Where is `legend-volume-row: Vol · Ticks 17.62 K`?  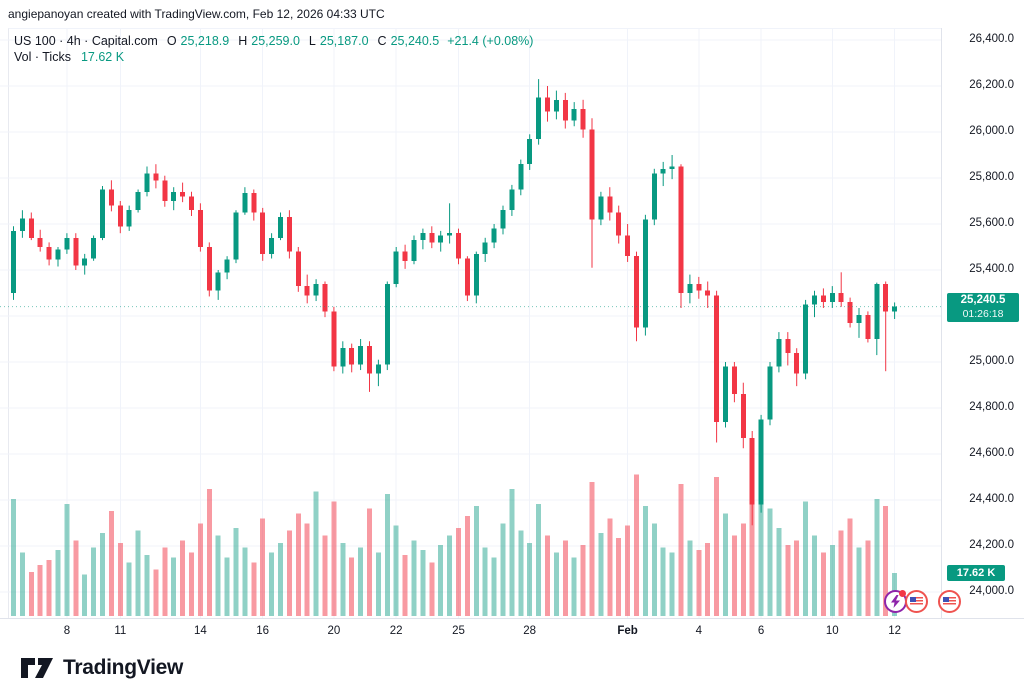 legend-volume-row: Vol · Ticks 17.62 K is located at coordinates (273, 57).